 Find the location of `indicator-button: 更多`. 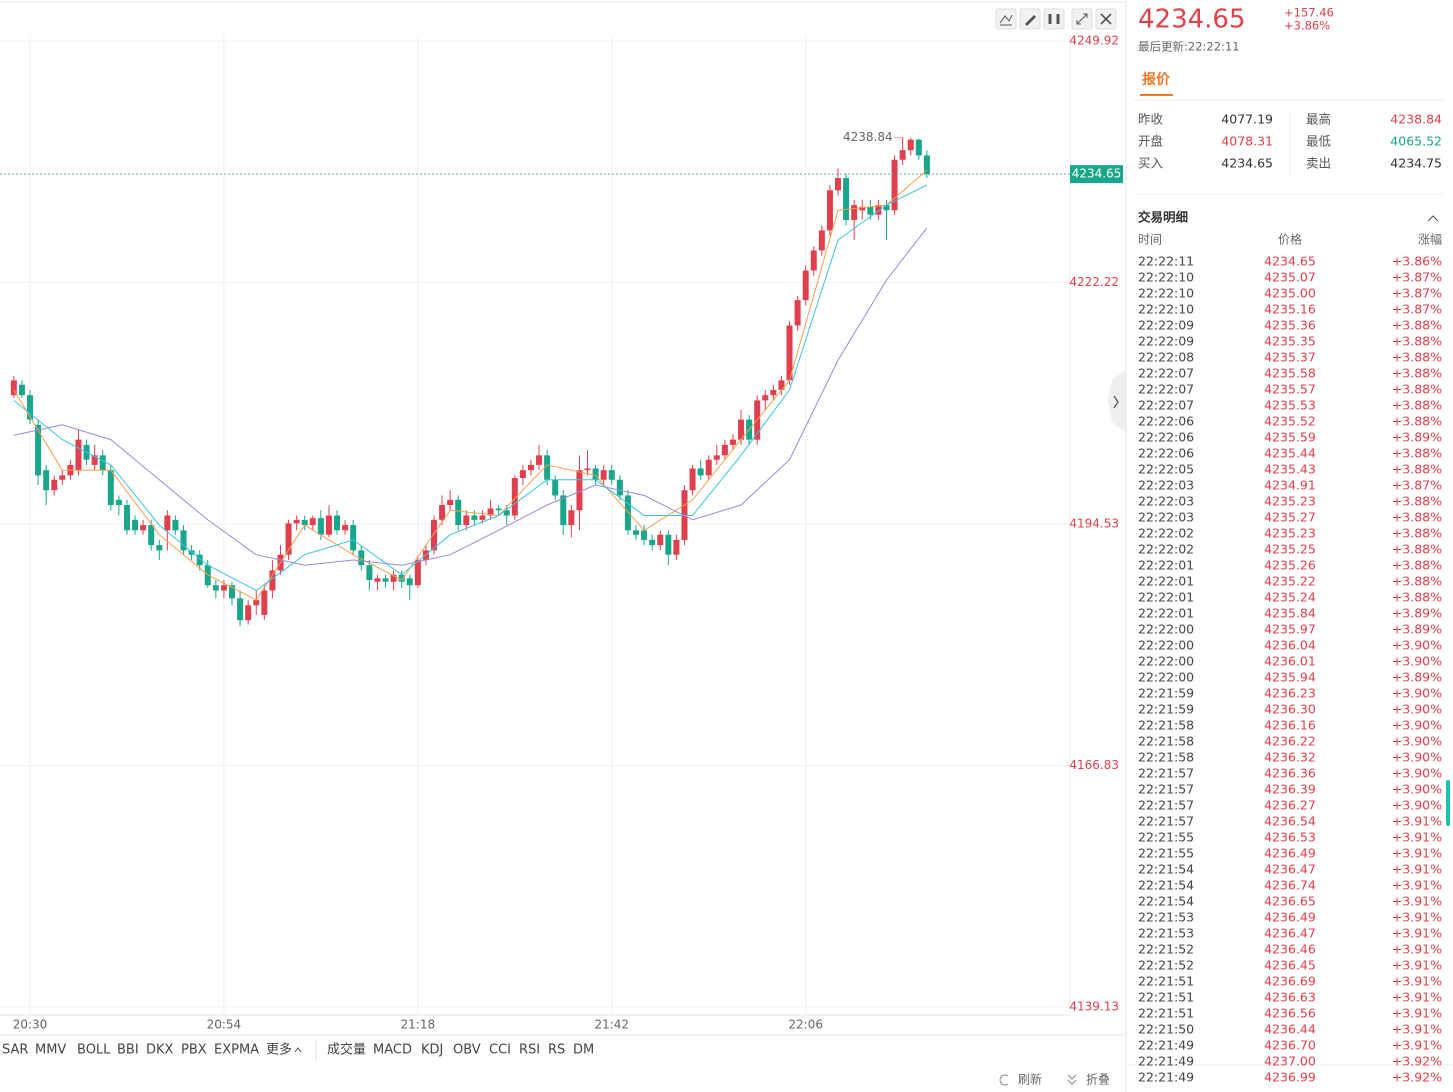

indicator-button: 更多 is located at coordinates (279, 1050).